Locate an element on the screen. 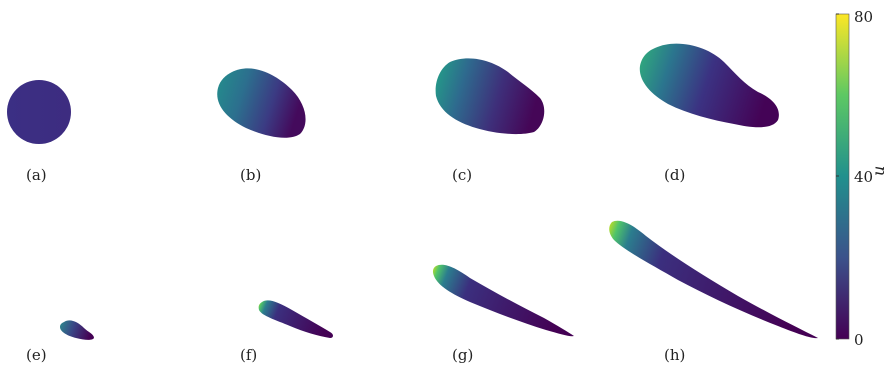 This screenshot has width=893, height=366. panel-h: (h) is located at coordinates (713, 292).